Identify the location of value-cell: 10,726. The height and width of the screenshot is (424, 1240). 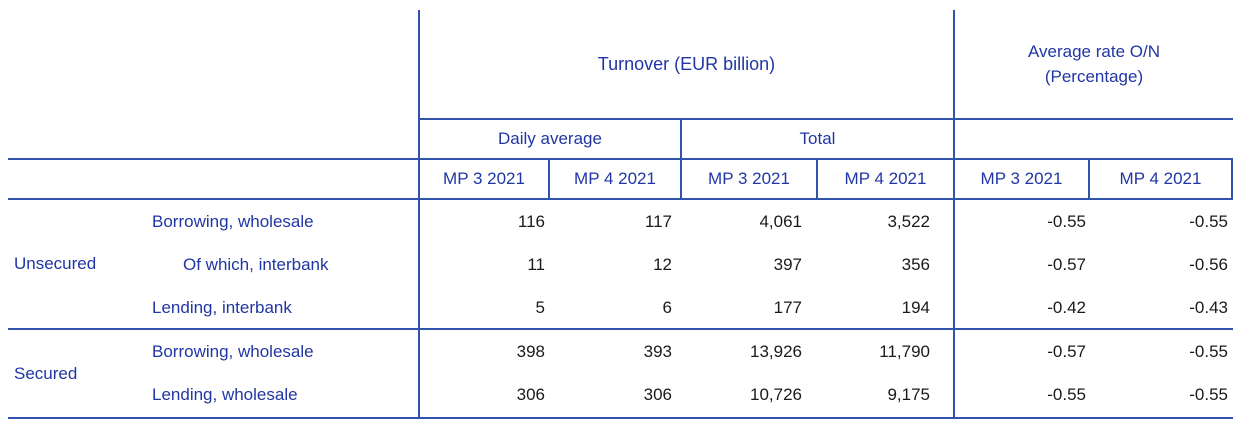
(750, 396).